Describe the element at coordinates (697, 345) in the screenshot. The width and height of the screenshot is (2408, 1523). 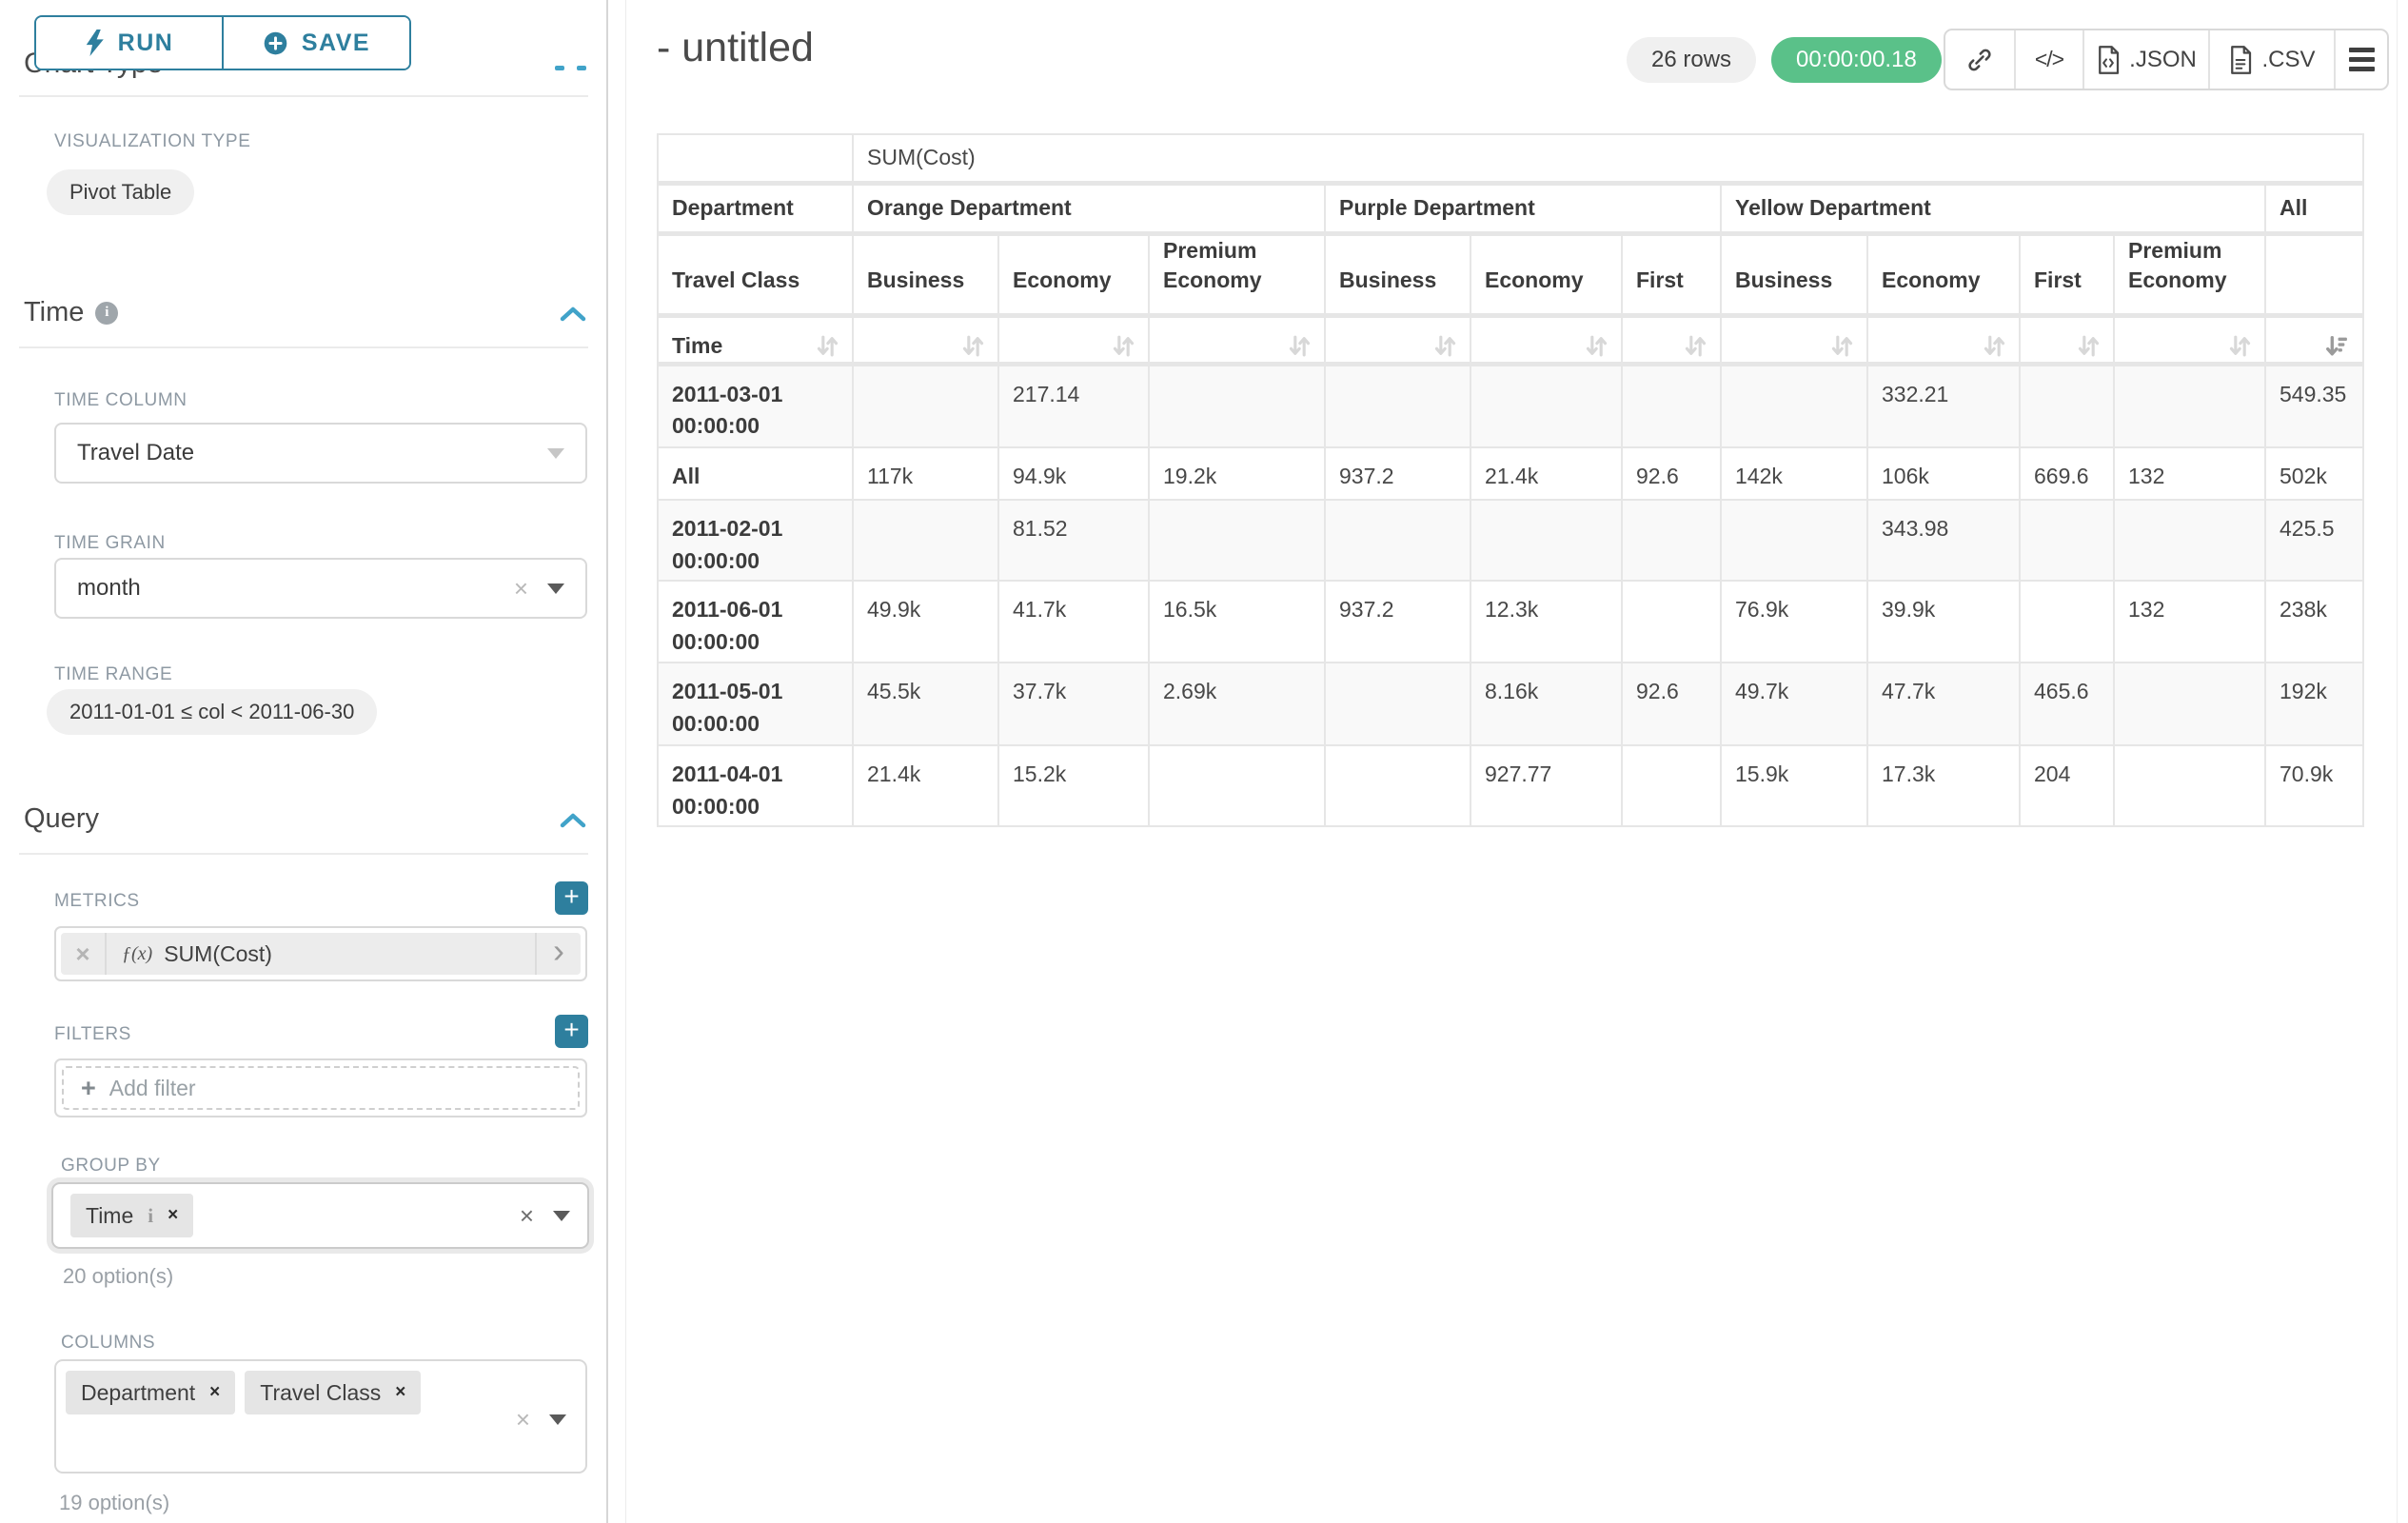
I see `sort-row-label: Time` at that location.